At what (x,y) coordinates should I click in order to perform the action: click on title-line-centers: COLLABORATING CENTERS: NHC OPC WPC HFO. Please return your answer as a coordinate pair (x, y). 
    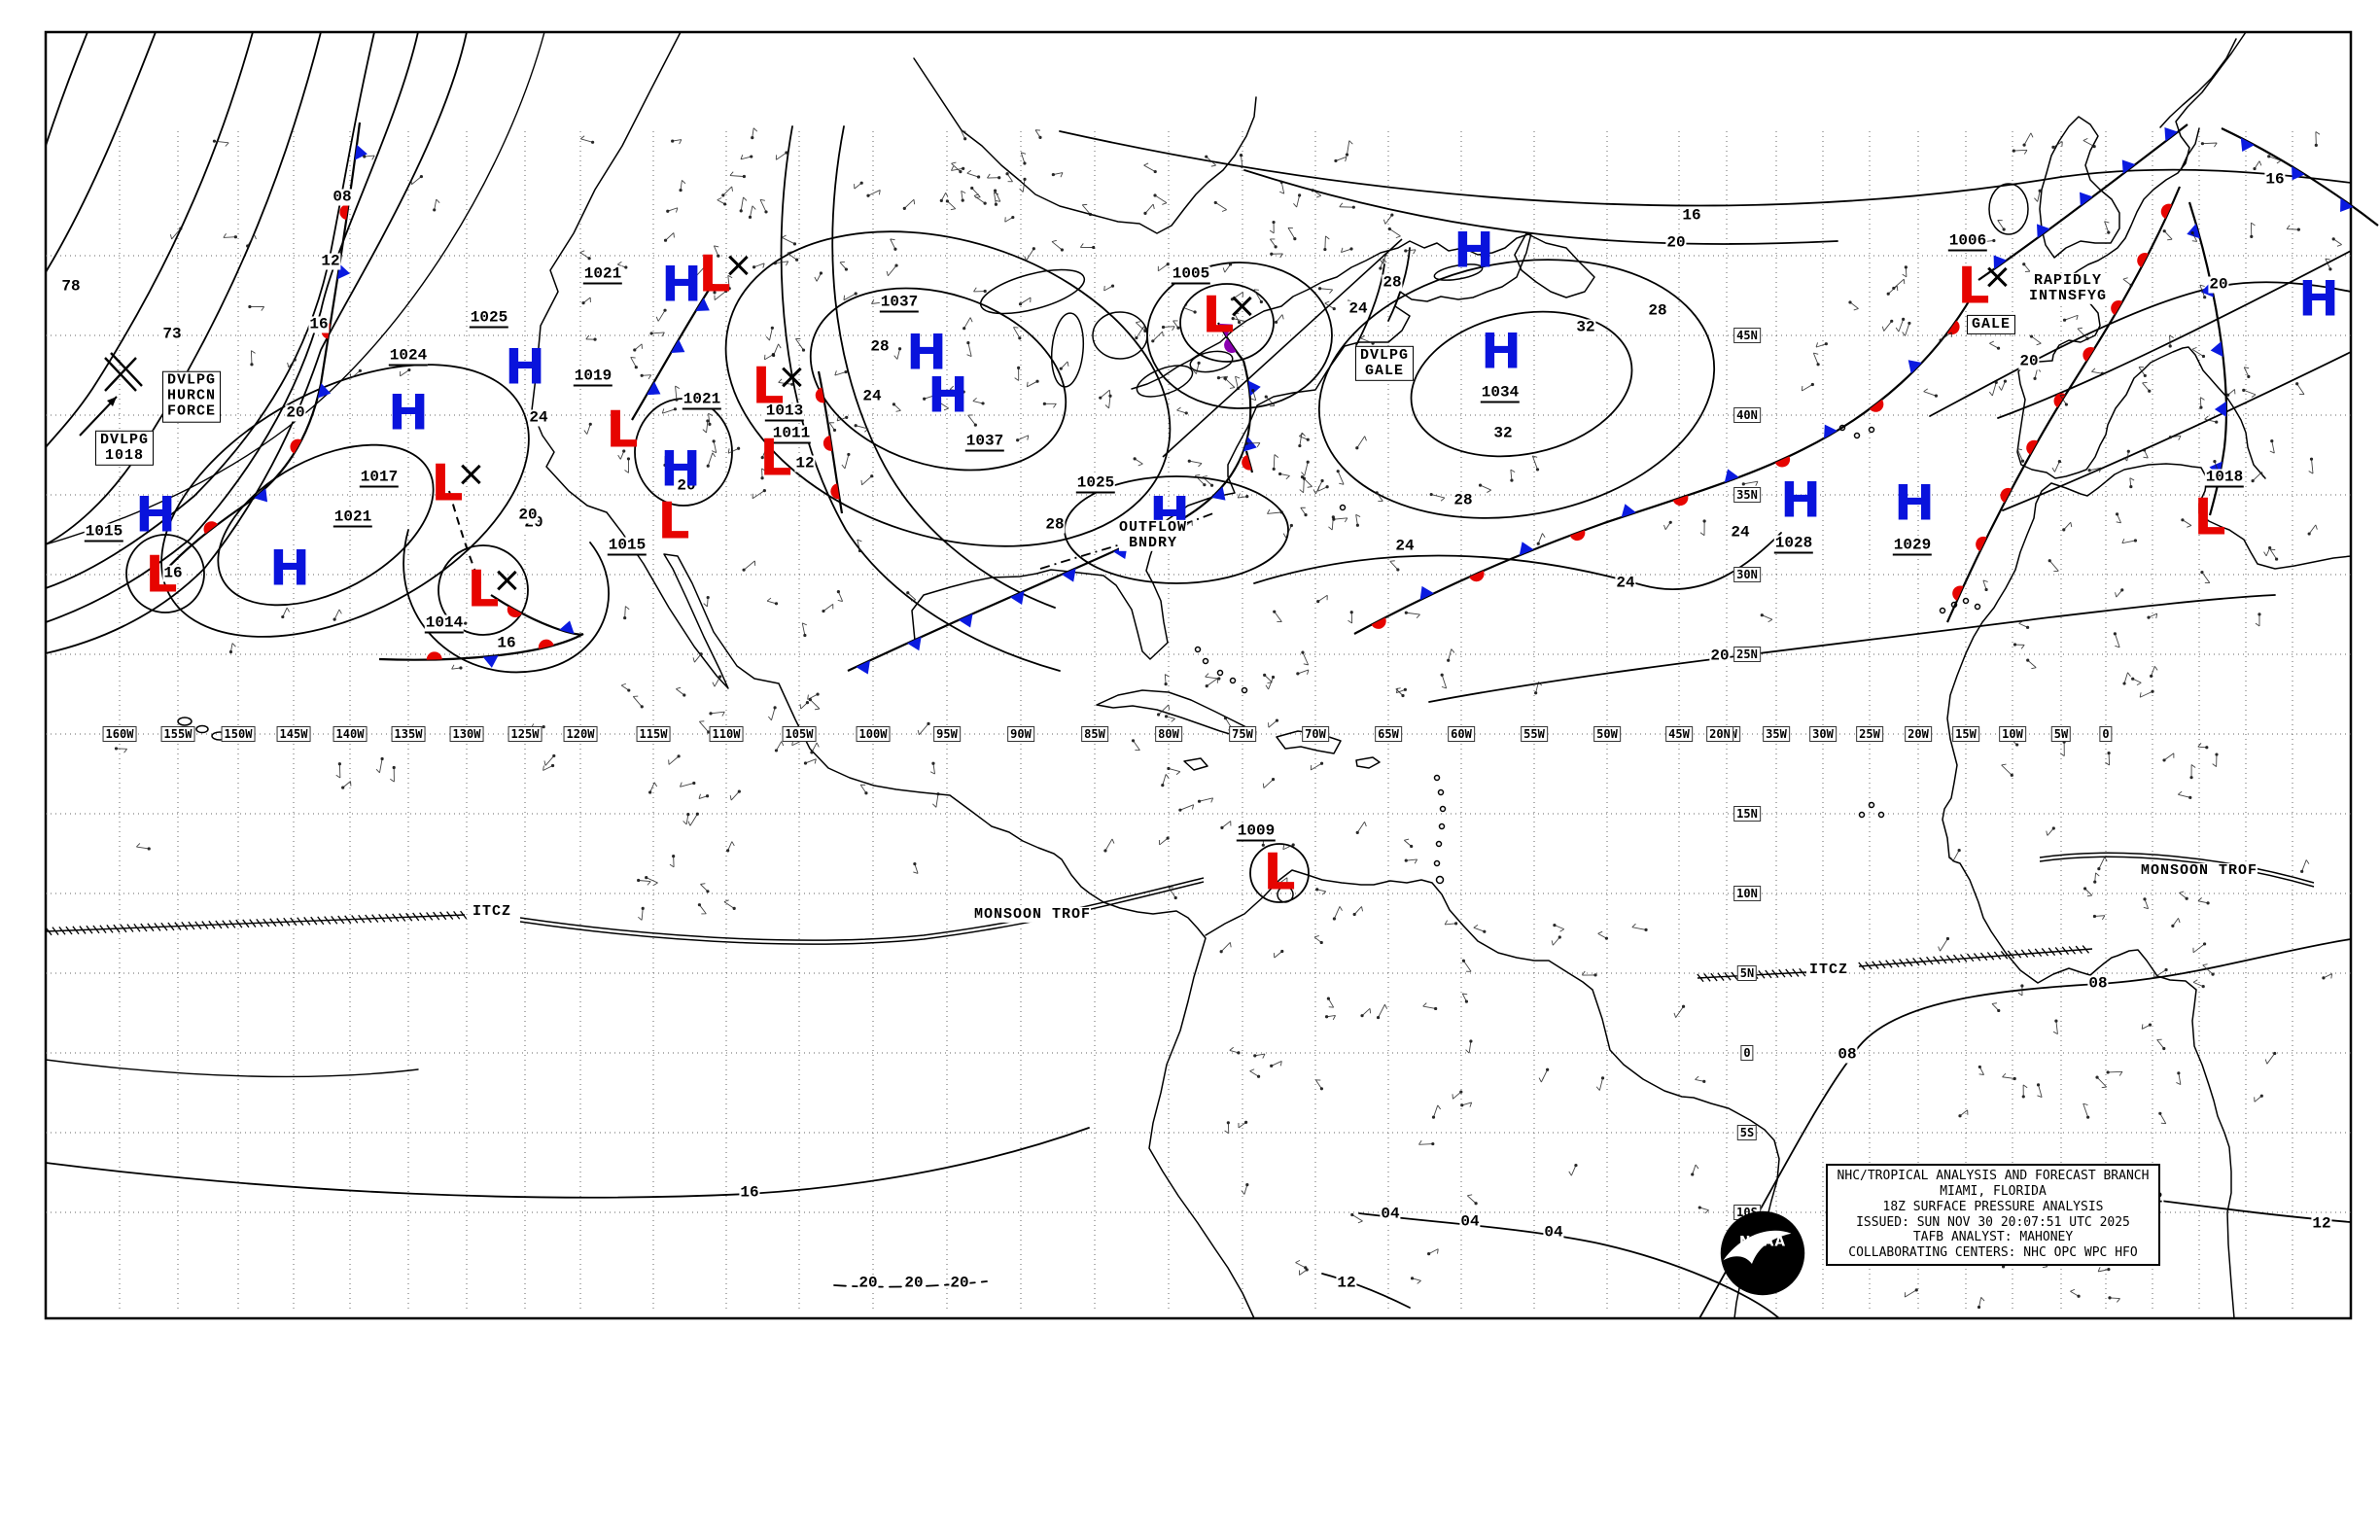
    Looking at the image, I should click on (1993, 1253).